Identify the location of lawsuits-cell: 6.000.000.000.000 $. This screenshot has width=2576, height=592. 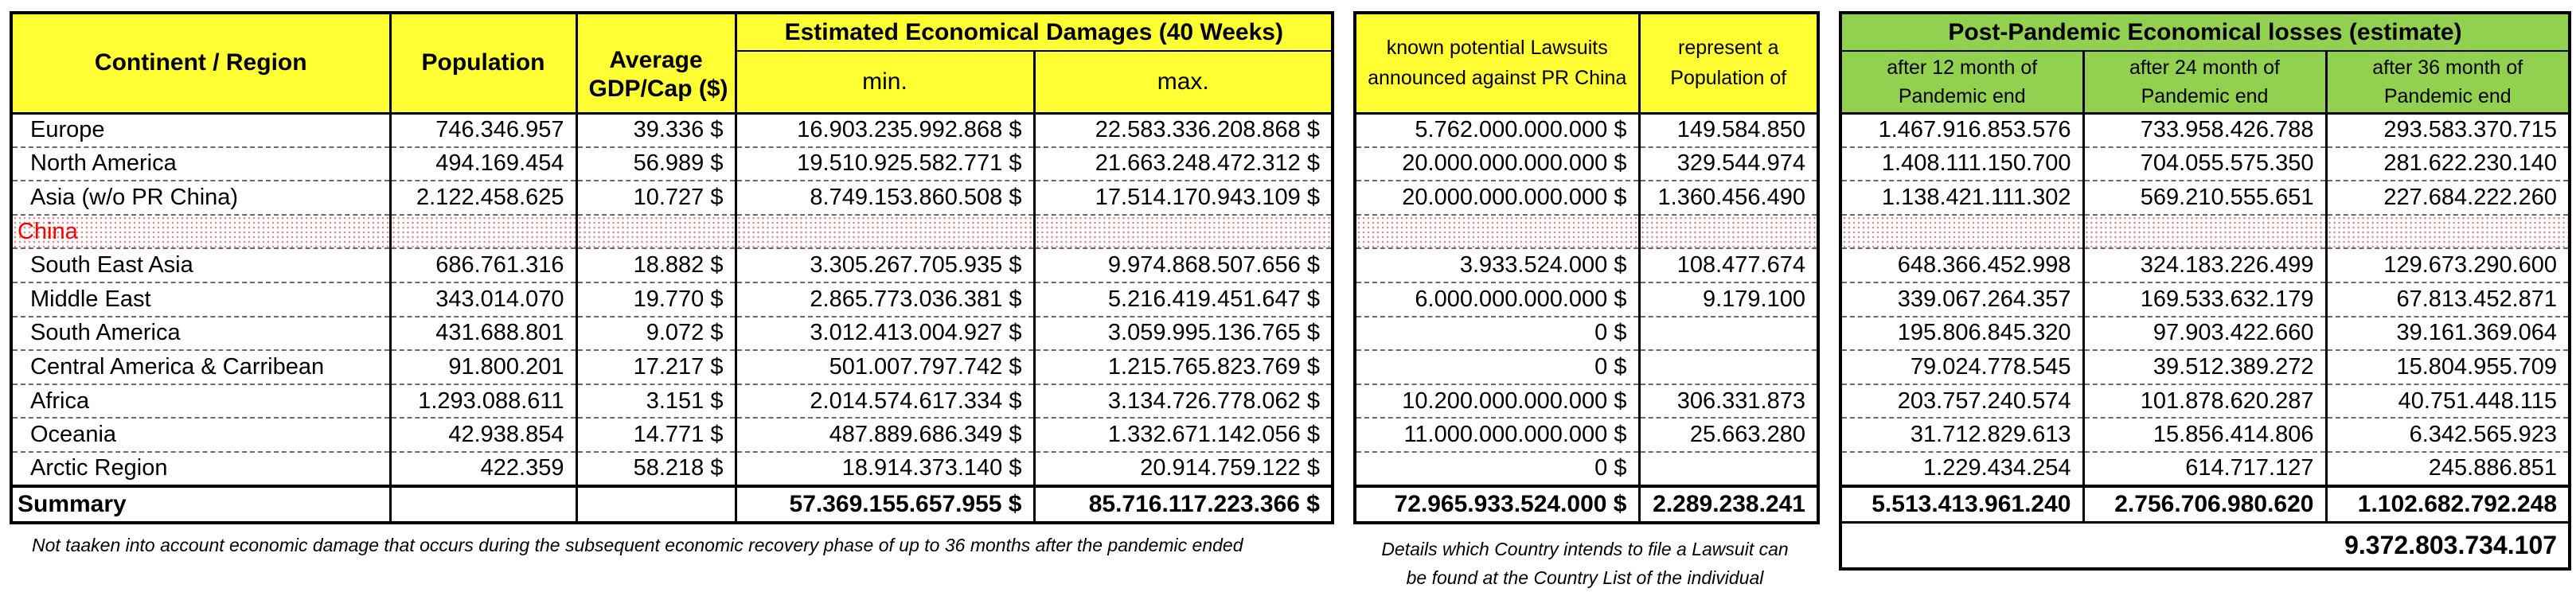
(1498, 299).